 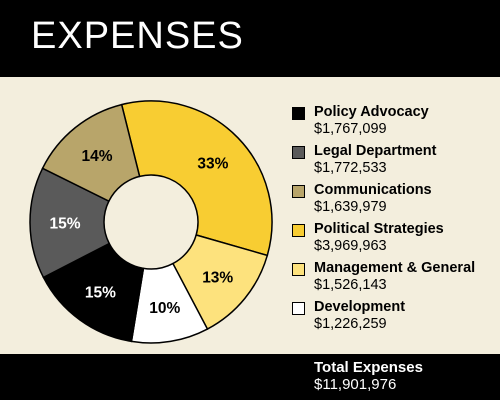 What do you see at coordinates (137, 36) in the screenshot?
I see `page-title: EXPENSES` at bounding box center [137, 36].